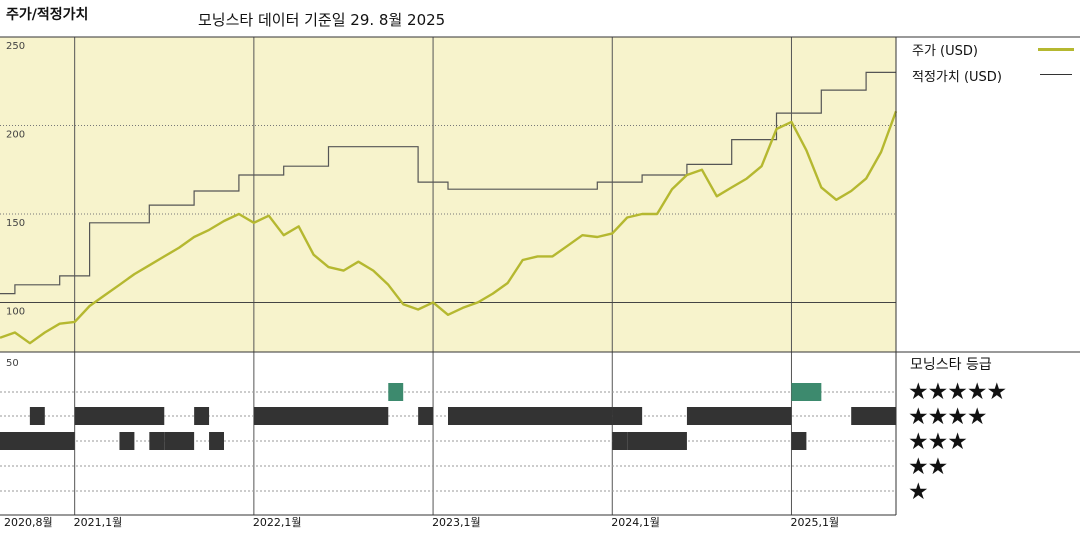 The image size is (1080, 540). I want to click on rating-bars, so click(448, 416).